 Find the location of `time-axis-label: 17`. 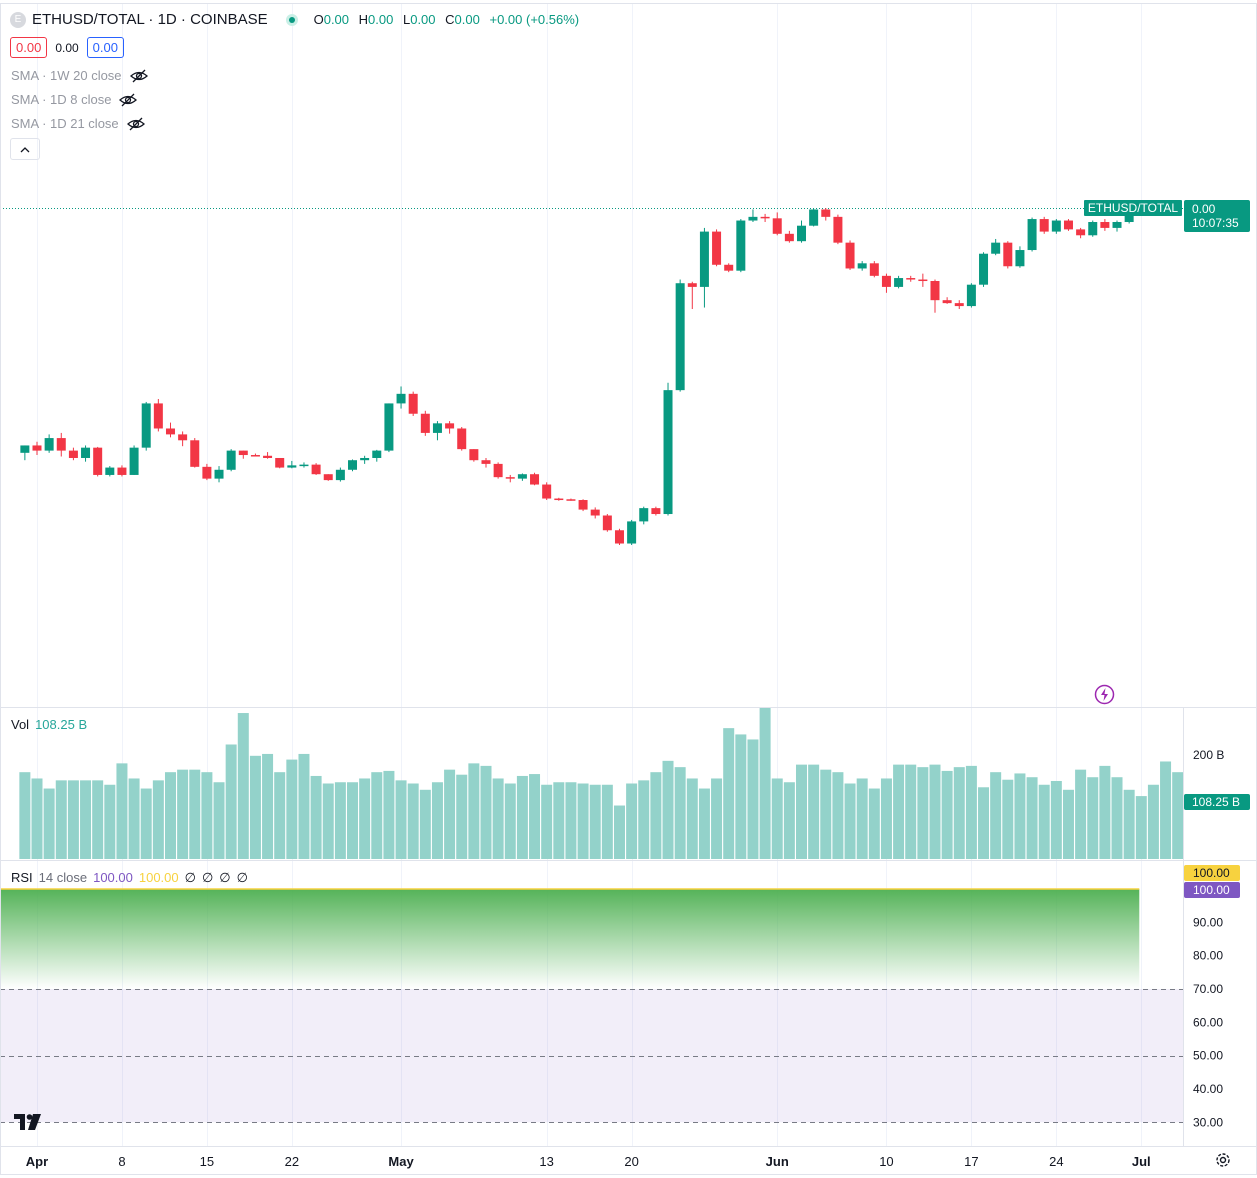

time-axis-label: 17 is located at coordinates (971, 1161).